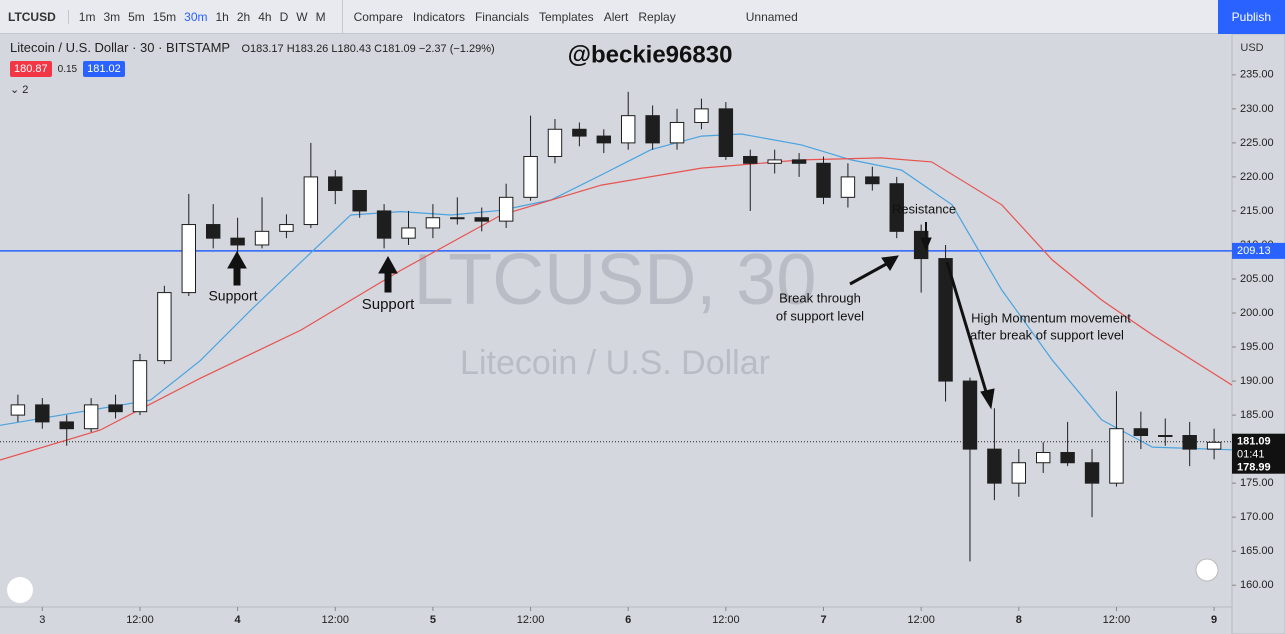 The height and width of the screenshot is (634, 1285). I want to click on toolbar-button: Alert, so click(616, 16).